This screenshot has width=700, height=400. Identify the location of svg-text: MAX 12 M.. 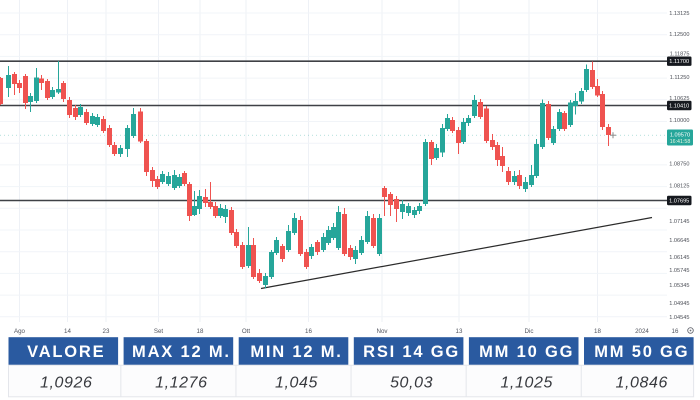
(181, 352).